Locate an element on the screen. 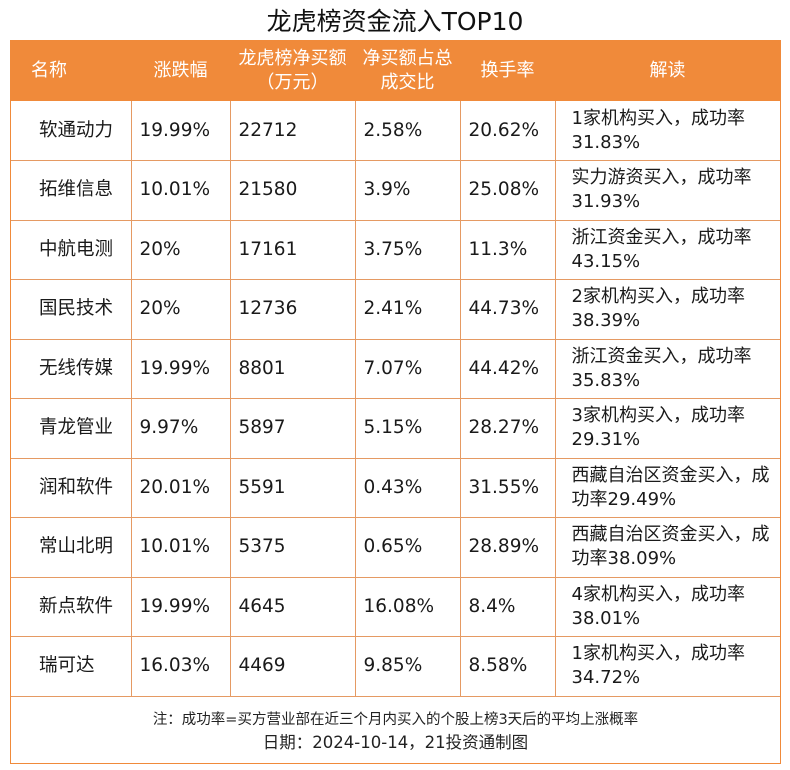  cell-interp: 实力游资买入，成功率31.93% is located at coordinates (667, 190).